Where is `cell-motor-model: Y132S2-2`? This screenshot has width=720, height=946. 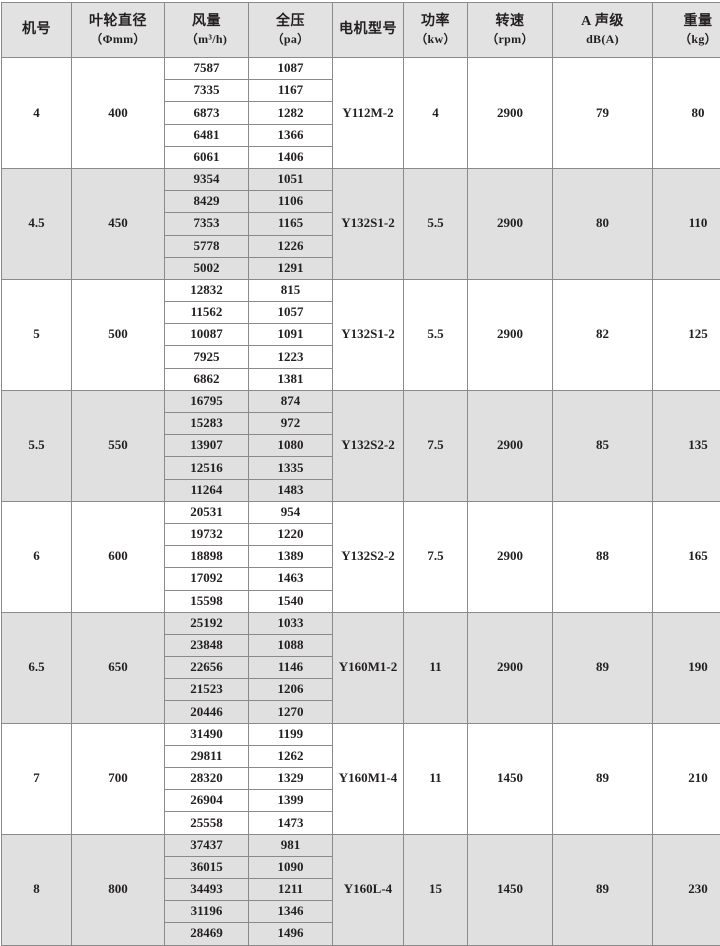 cell-motor-model: Y132S2-2 is located at coordinates (368, 556).